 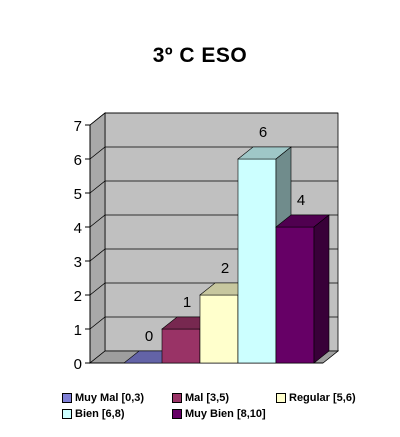 What do you see at coordinates (225, 268) in the screenshot?
I see `data-label: 2` at bounding box center [225, 268].